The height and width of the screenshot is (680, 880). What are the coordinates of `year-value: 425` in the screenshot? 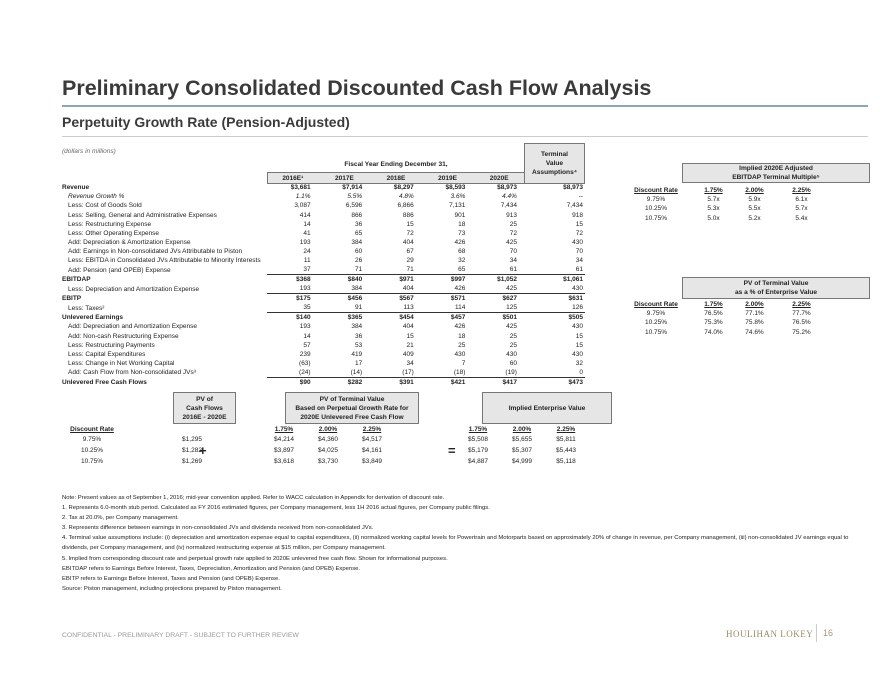 It's located at (511, 243).